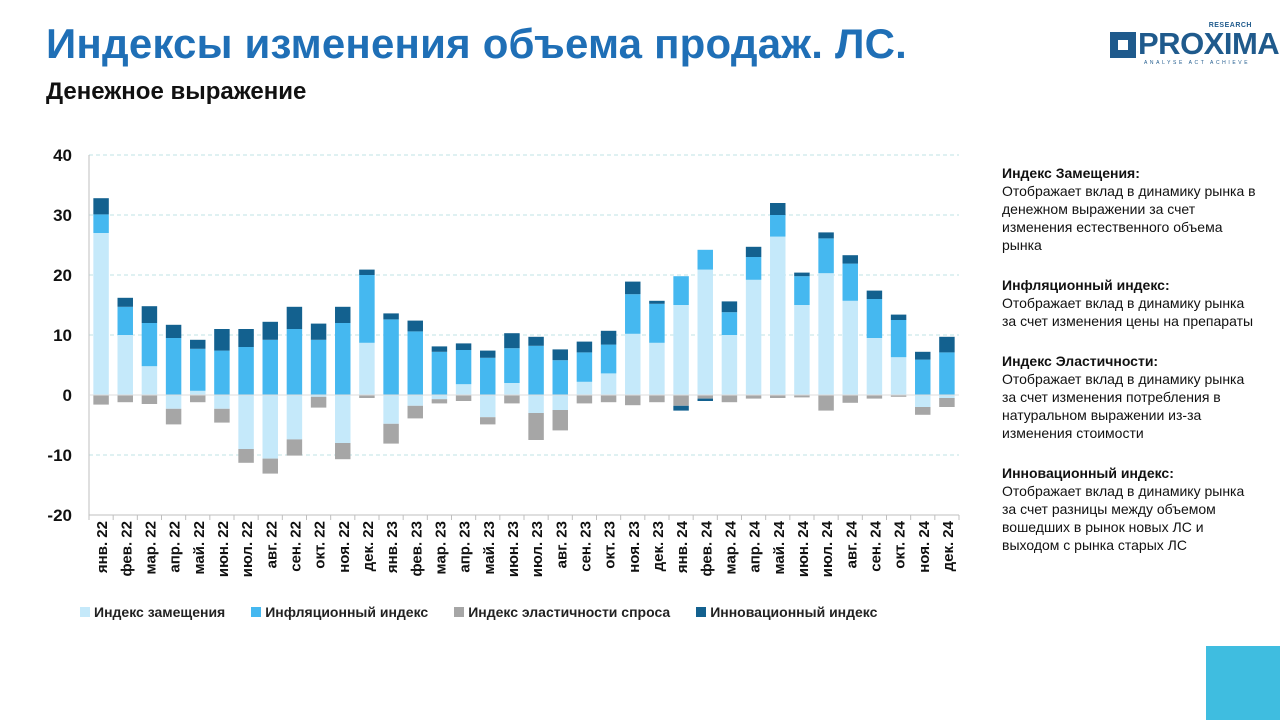 Image resolution: width=1280 pixels, height=720 pixels. Describe the element at coordinates (459, 612) in the screenshot. I see `legend-swatch` at that location.